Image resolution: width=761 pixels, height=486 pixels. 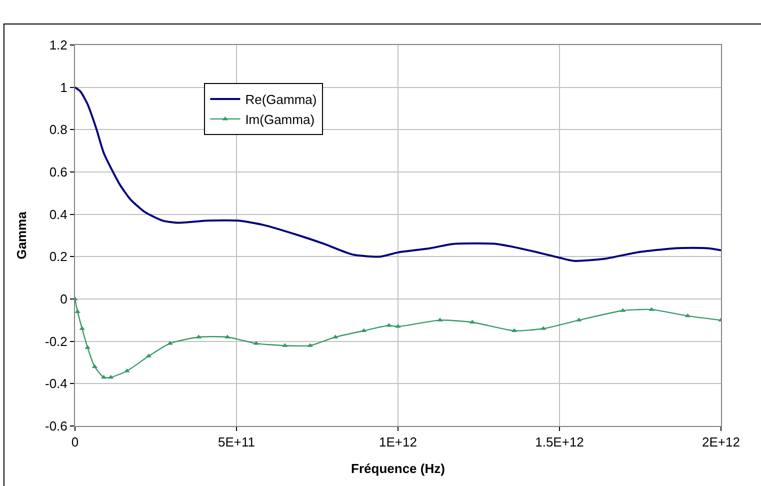 I want to click on y-tick-label: 0.6, so click(x=58, y=172).